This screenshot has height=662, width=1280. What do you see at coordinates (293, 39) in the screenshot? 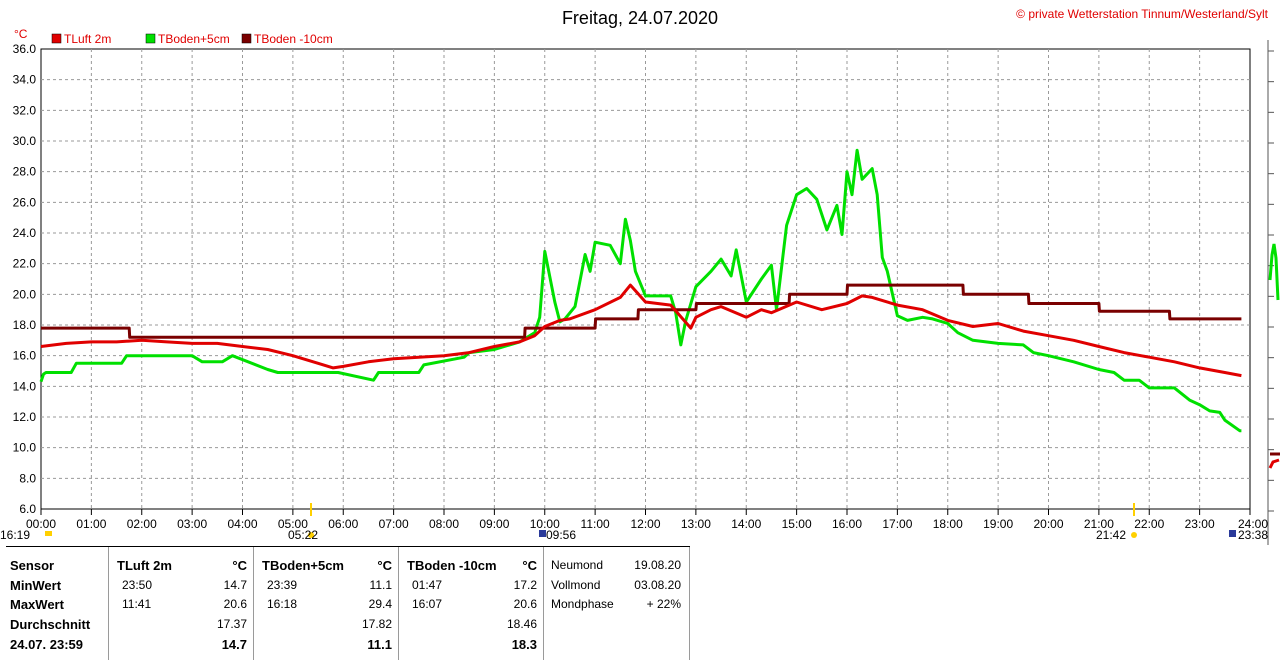
I see `legend-label-tboden10: TBoden -10cm` at bounding box center [293, 39].